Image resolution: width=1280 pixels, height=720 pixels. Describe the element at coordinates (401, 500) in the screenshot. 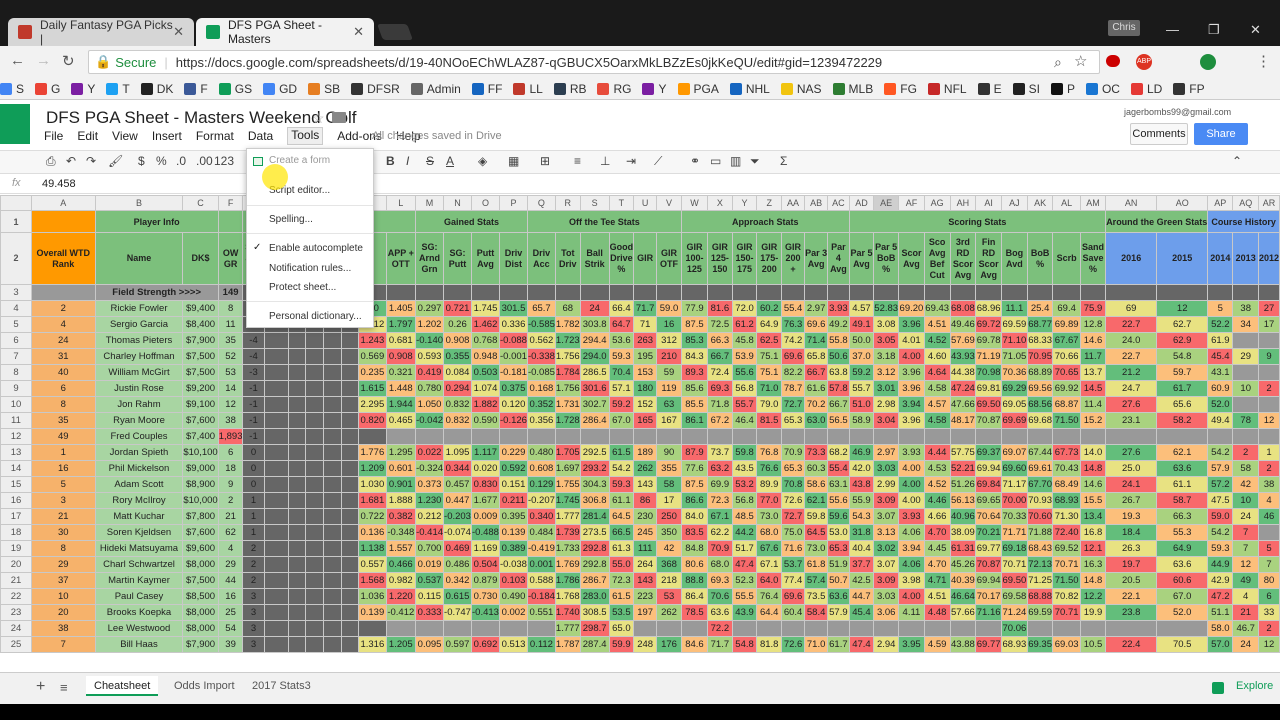

I see `cell: 1.888` at that location.